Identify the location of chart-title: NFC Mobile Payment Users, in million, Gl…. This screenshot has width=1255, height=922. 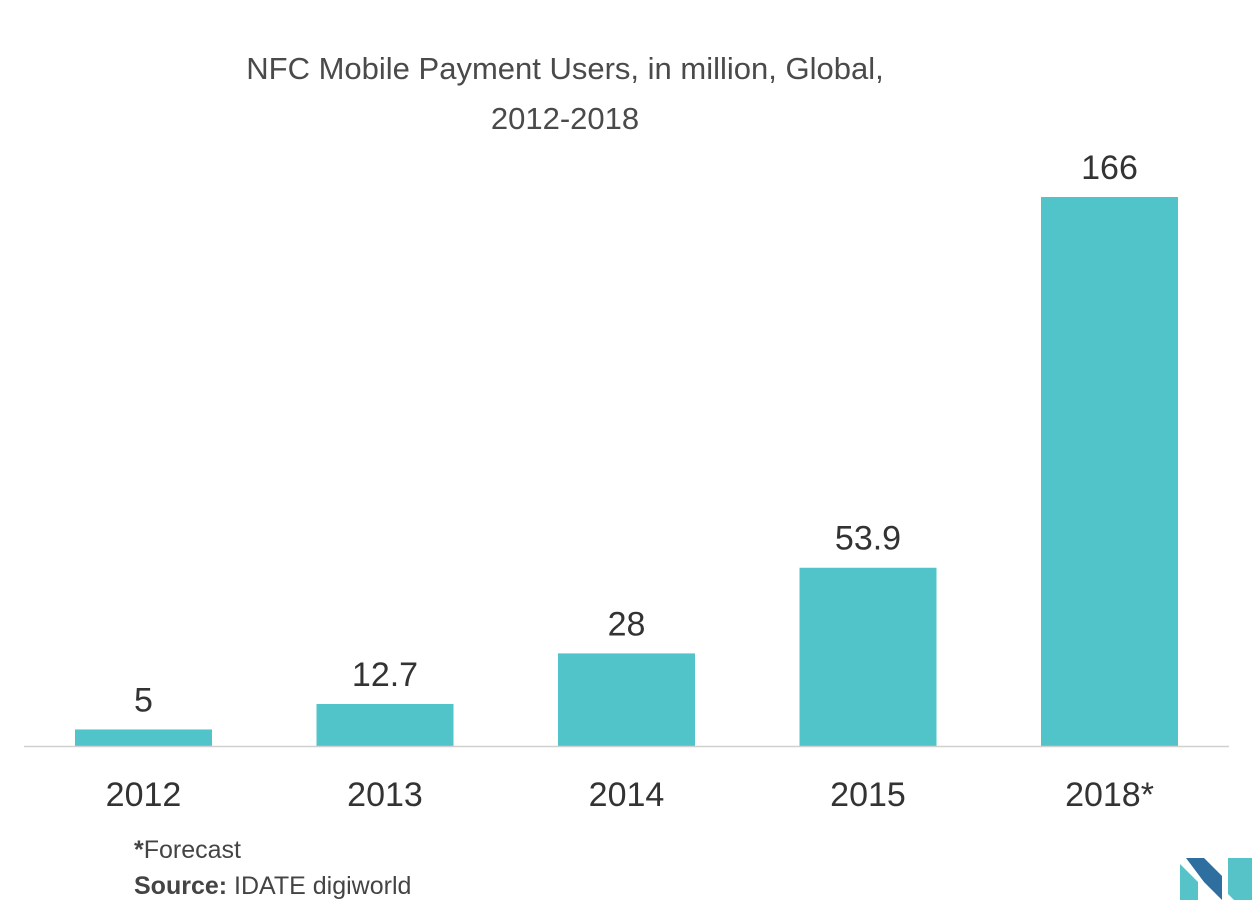
(565, 94).